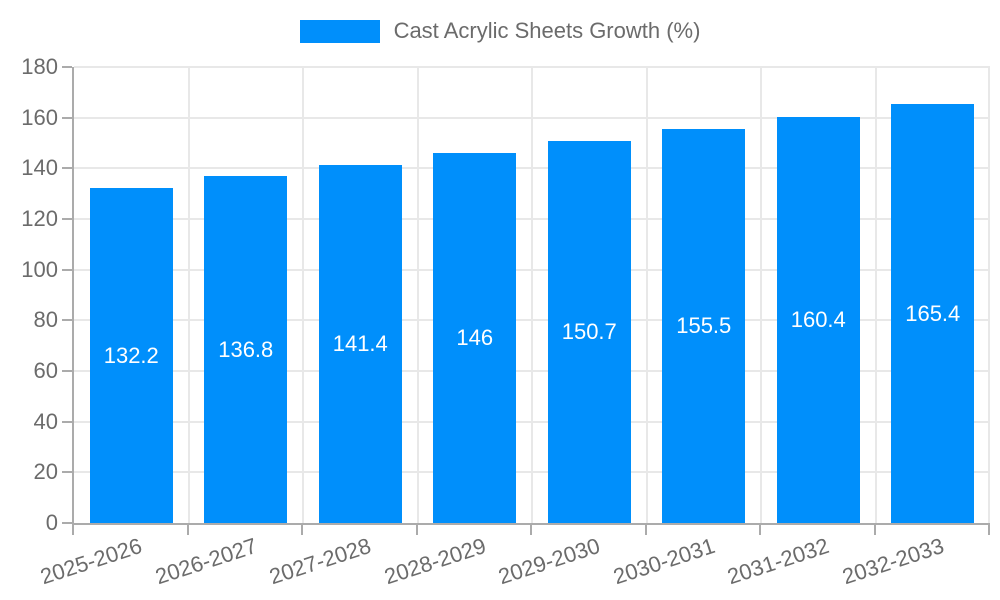 The height and width of the screenshot is (600, 1000). What do you see at coordinates (320, 561) in the screenshot?
I see `x-axis-label: 2027-2028` at bounding box center [320, 561].